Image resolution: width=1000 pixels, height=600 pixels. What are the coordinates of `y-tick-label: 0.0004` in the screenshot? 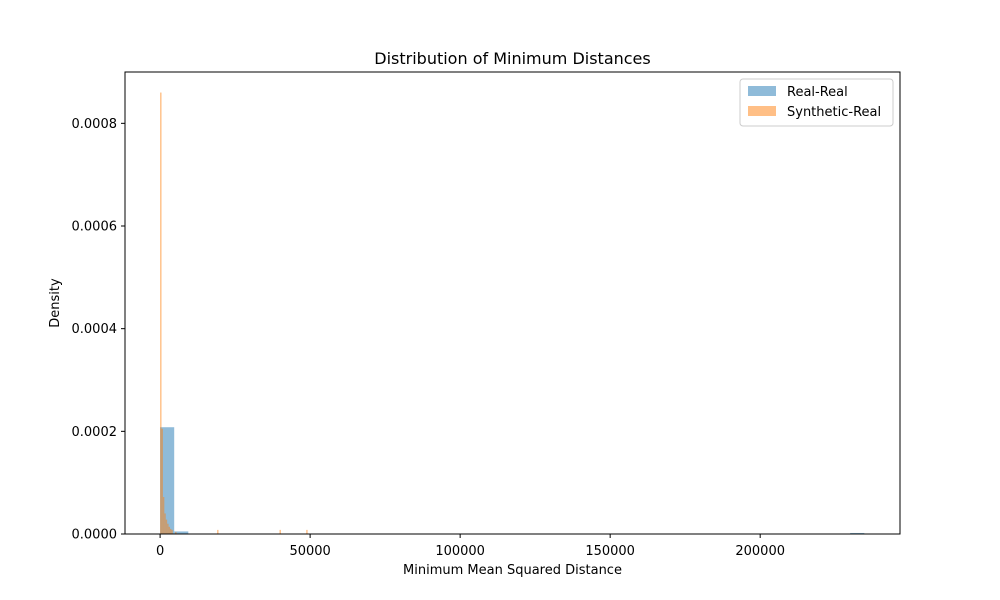 It's located at (95, 329).